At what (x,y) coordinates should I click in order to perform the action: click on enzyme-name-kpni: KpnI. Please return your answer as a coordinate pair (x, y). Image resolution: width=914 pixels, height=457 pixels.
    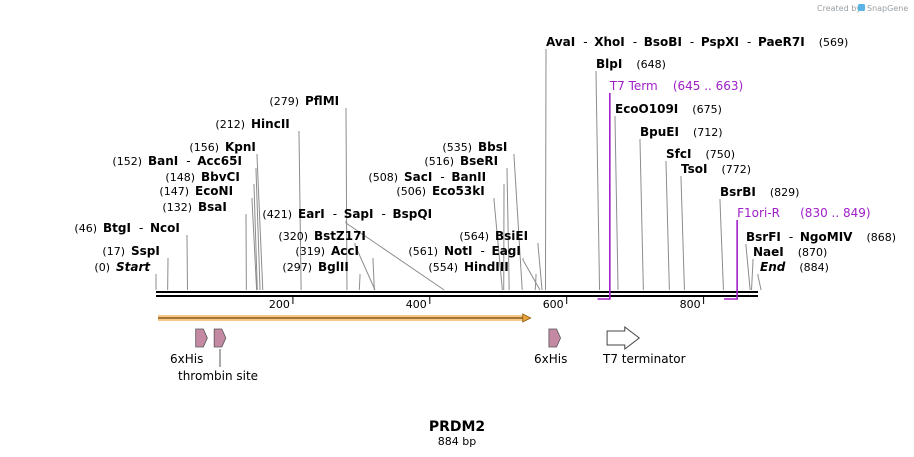
    Looking at the image, I should click on (240, 147).